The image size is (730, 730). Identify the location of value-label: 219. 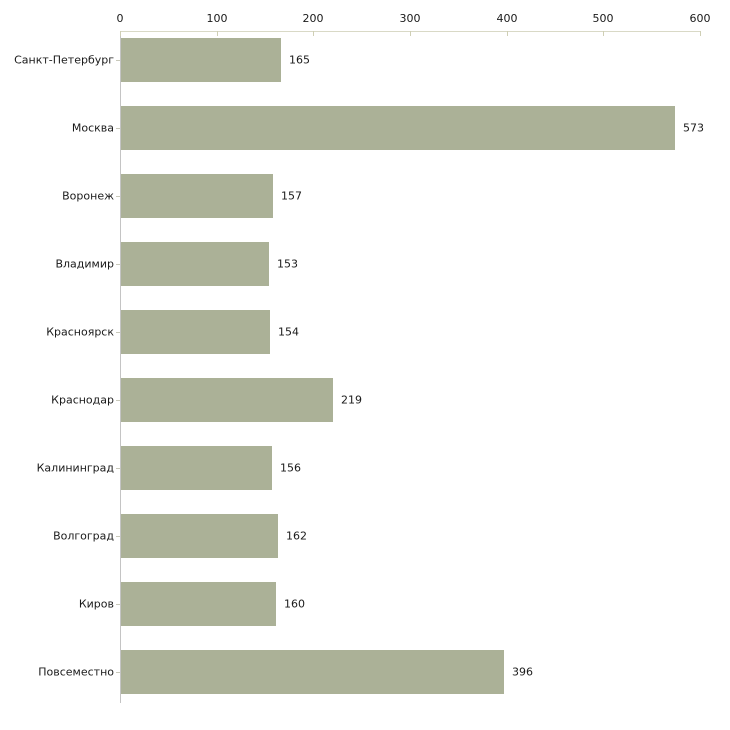
(351, 400).